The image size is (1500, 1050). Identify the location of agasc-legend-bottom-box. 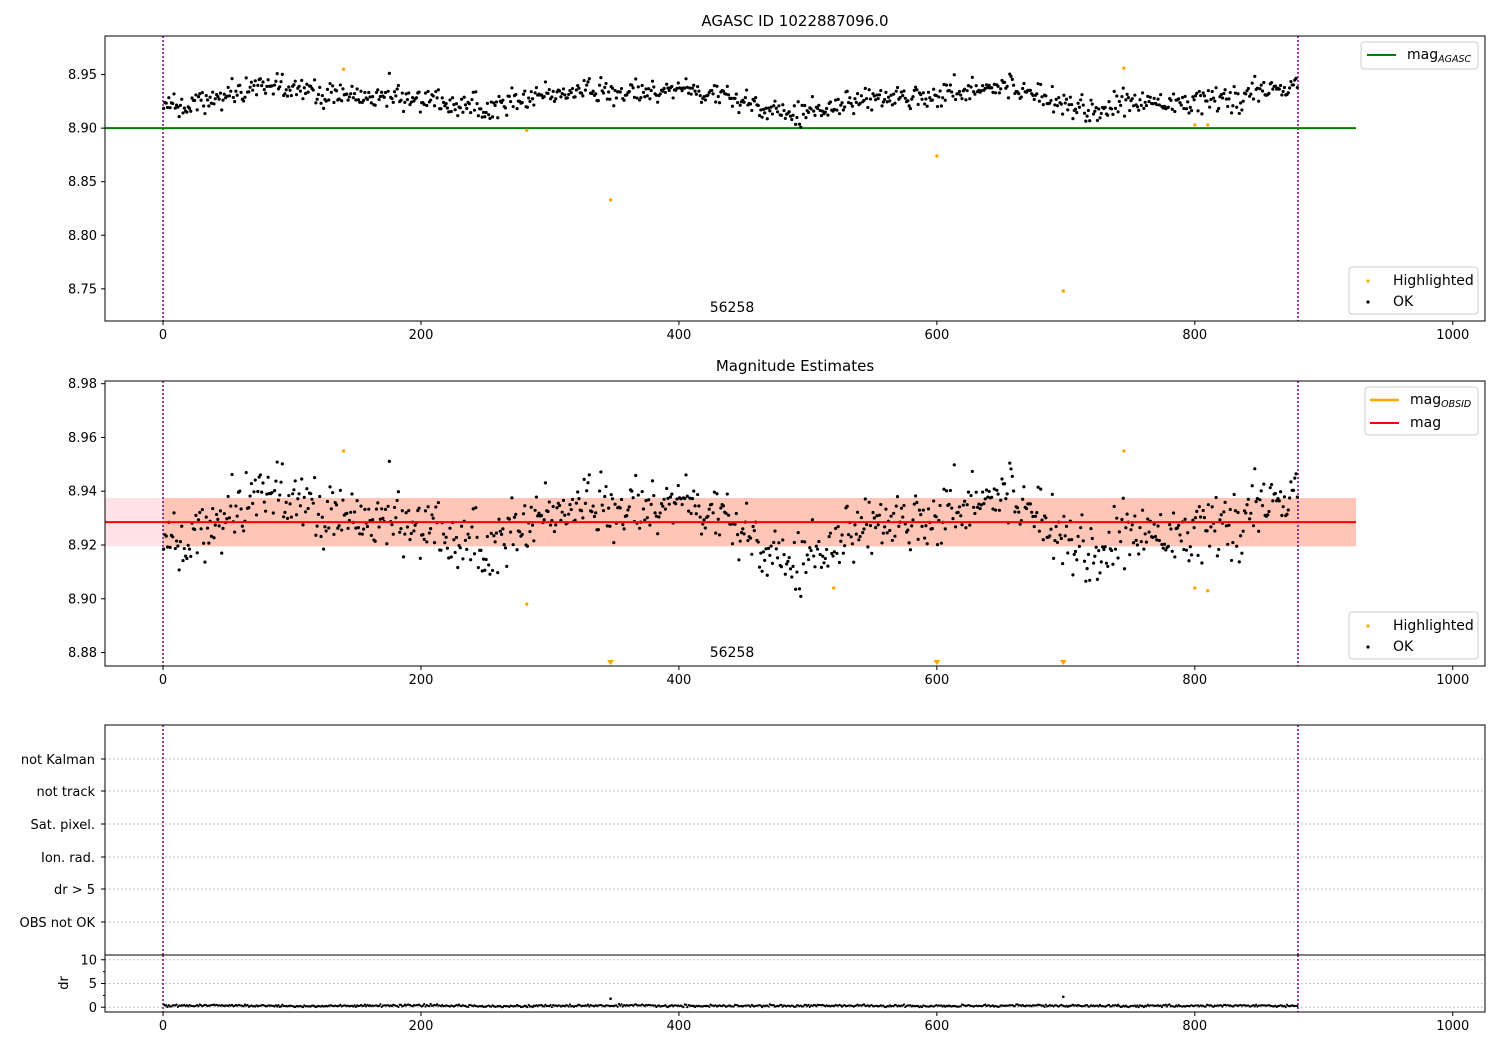
(1413, 290).